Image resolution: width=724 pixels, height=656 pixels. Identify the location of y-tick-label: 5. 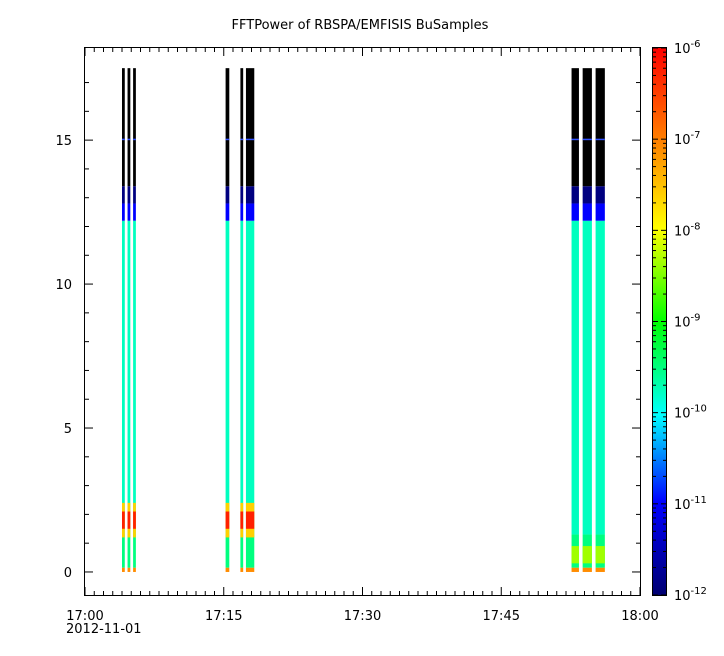
(68, 429).